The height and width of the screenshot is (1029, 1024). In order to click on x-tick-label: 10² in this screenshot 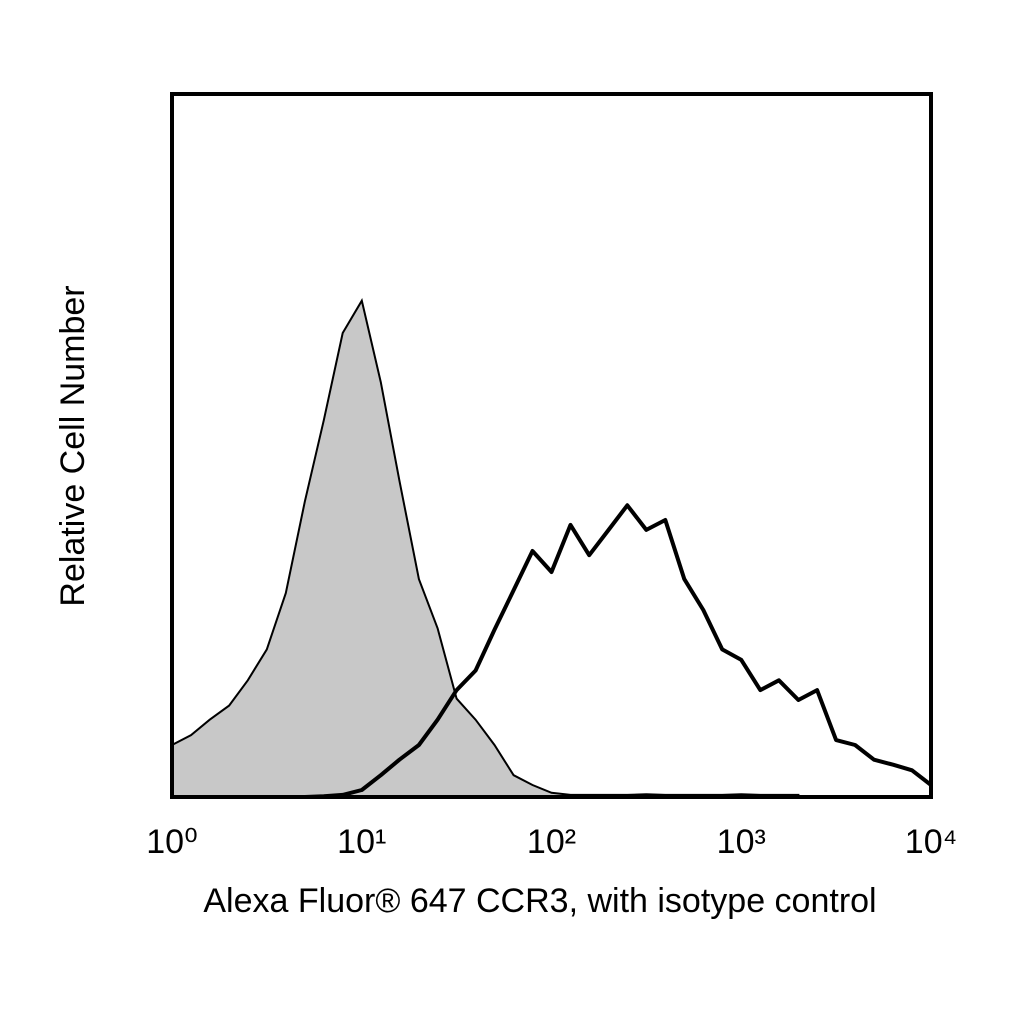, I will do `click(551, 842)`.